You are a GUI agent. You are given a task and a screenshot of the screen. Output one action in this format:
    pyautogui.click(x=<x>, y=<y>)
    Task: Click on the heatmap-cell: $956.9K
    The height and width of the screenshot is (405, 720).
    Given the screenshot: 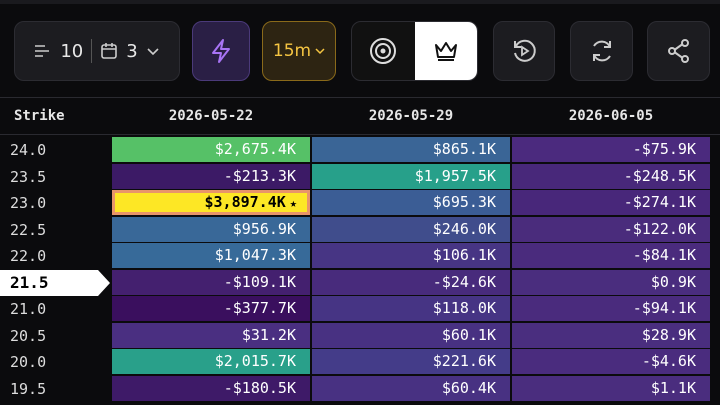 What is the action you would take?
    pyautogui.click(x=211, y=229)
    